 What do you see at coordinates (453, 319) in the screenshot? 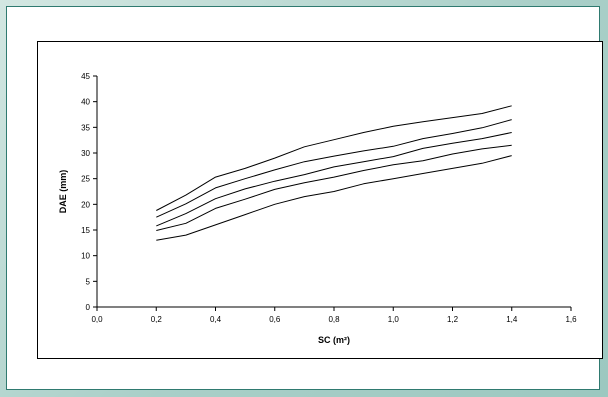
I see `x-tick-label: 1,2` at bounding box center [453, 319].